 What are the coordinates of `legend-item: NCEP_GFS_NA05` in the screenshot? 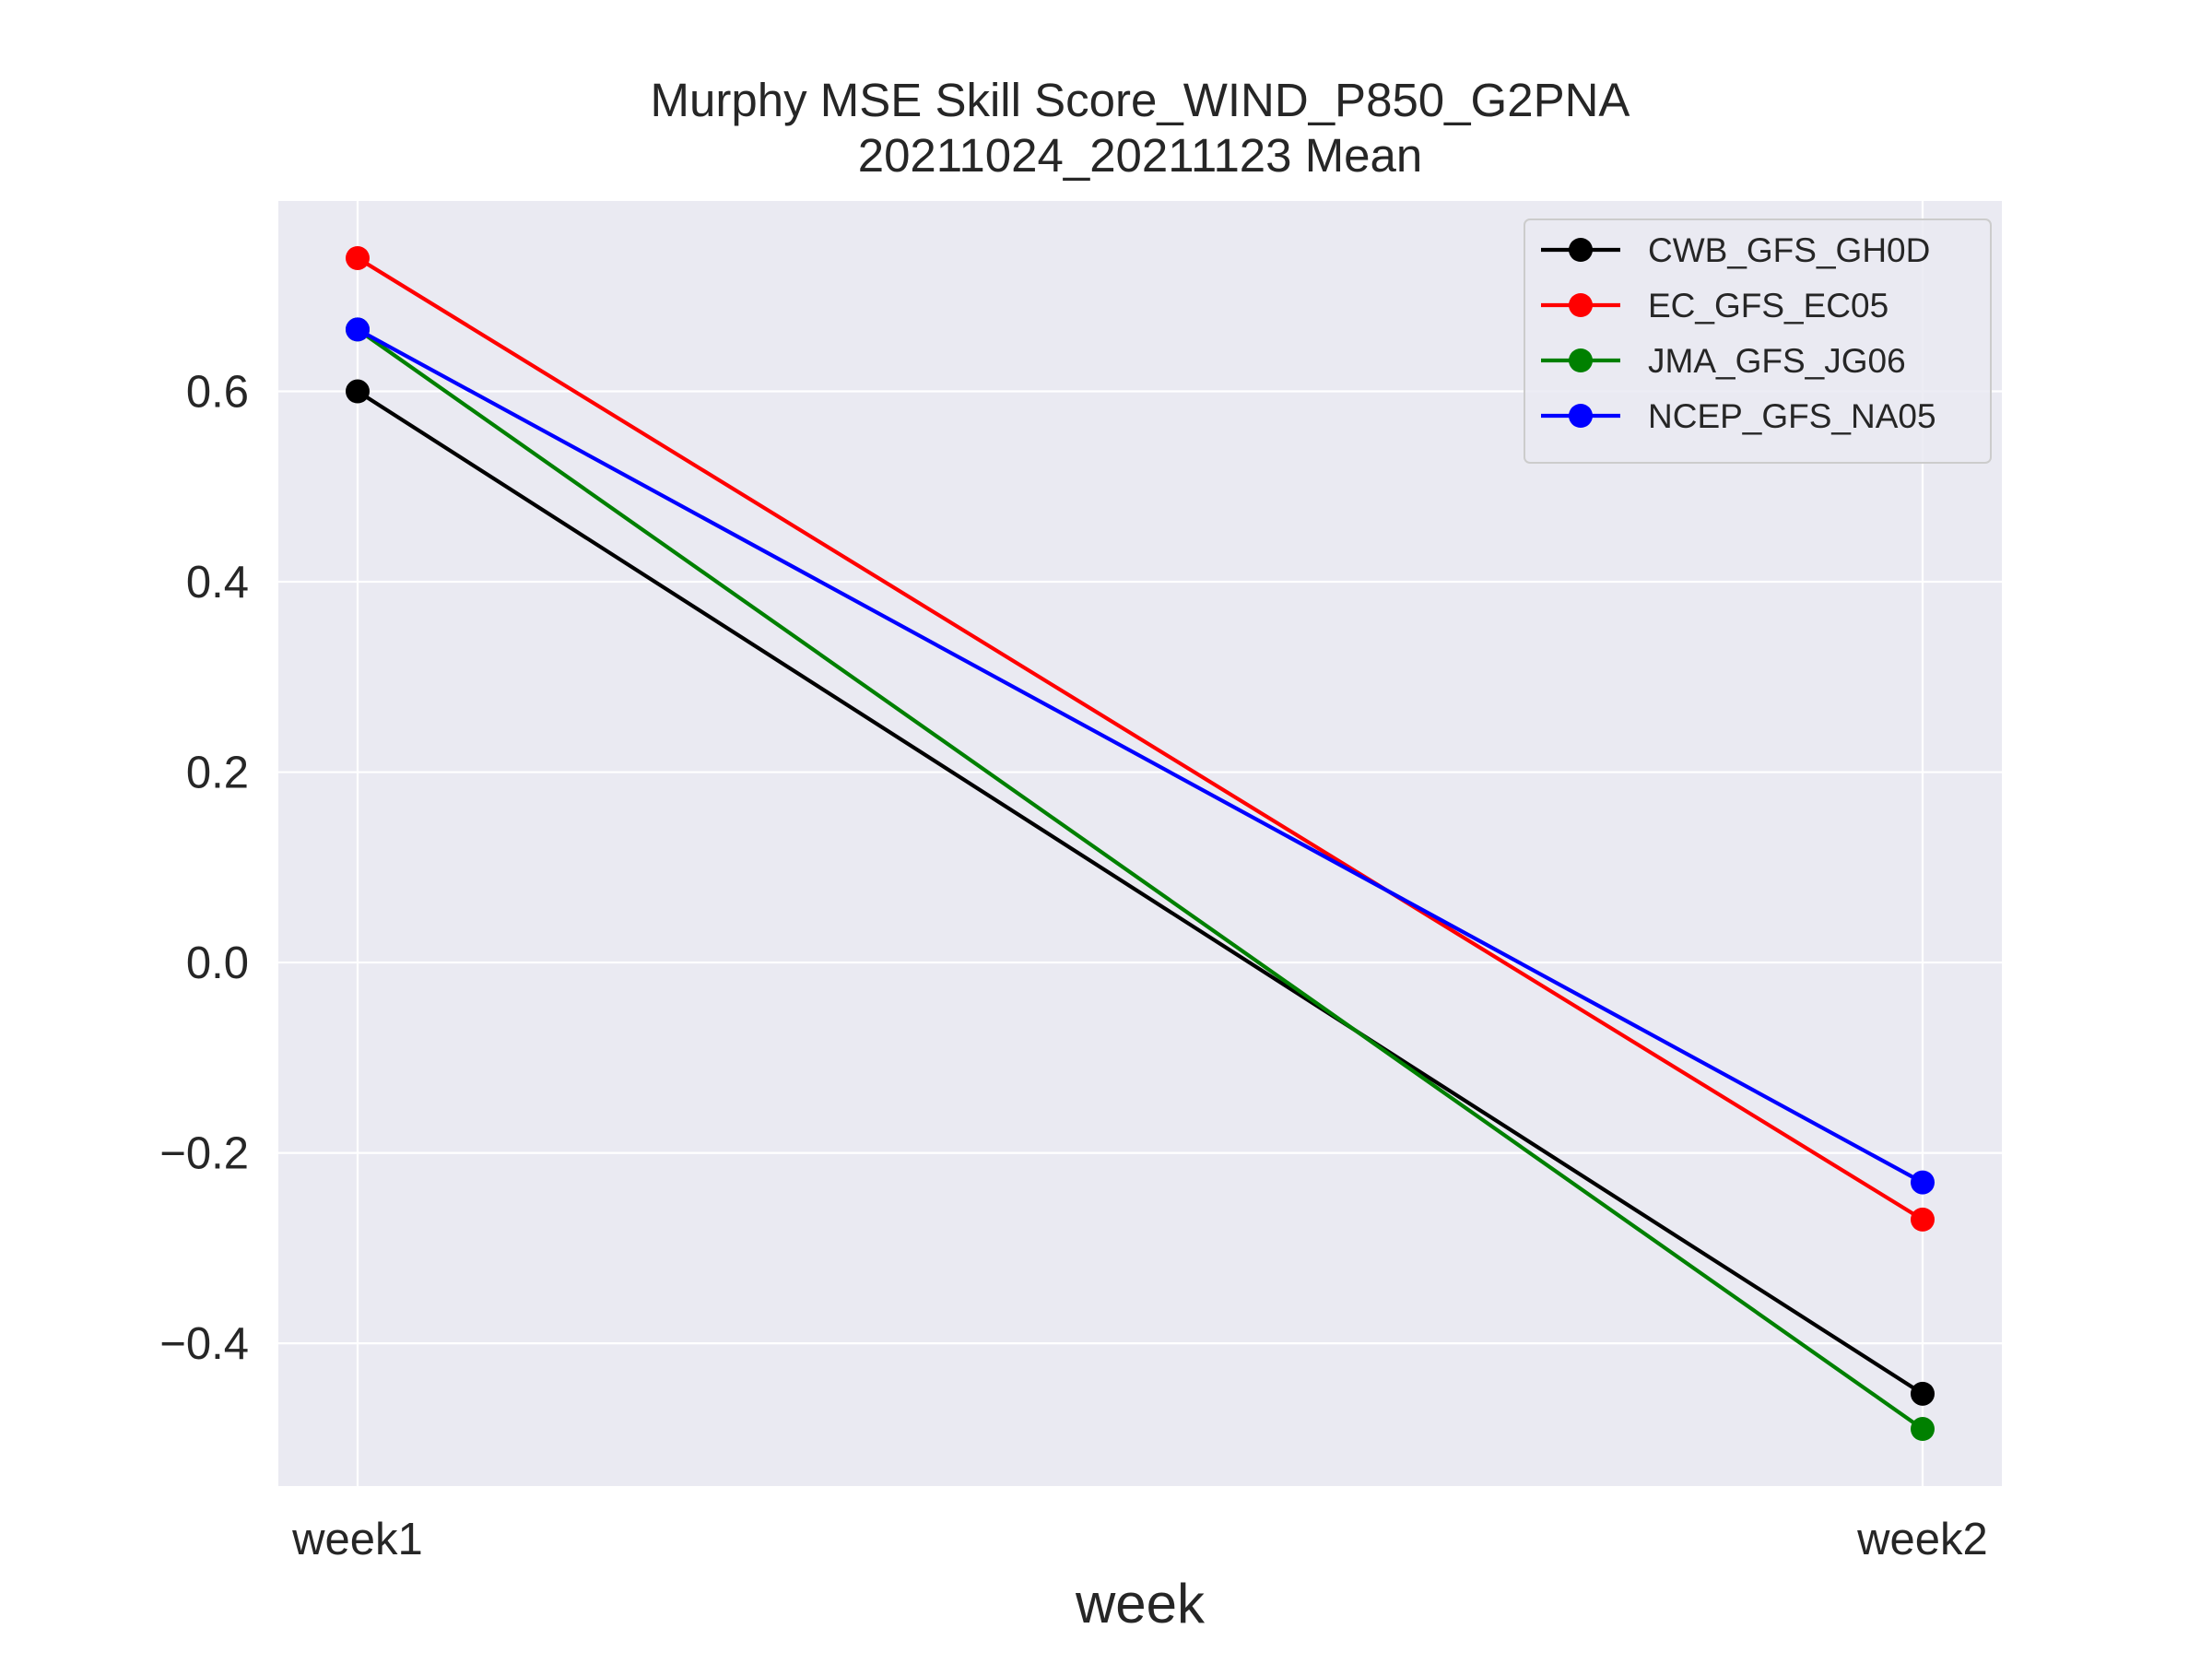 It's located at (1738, 416).